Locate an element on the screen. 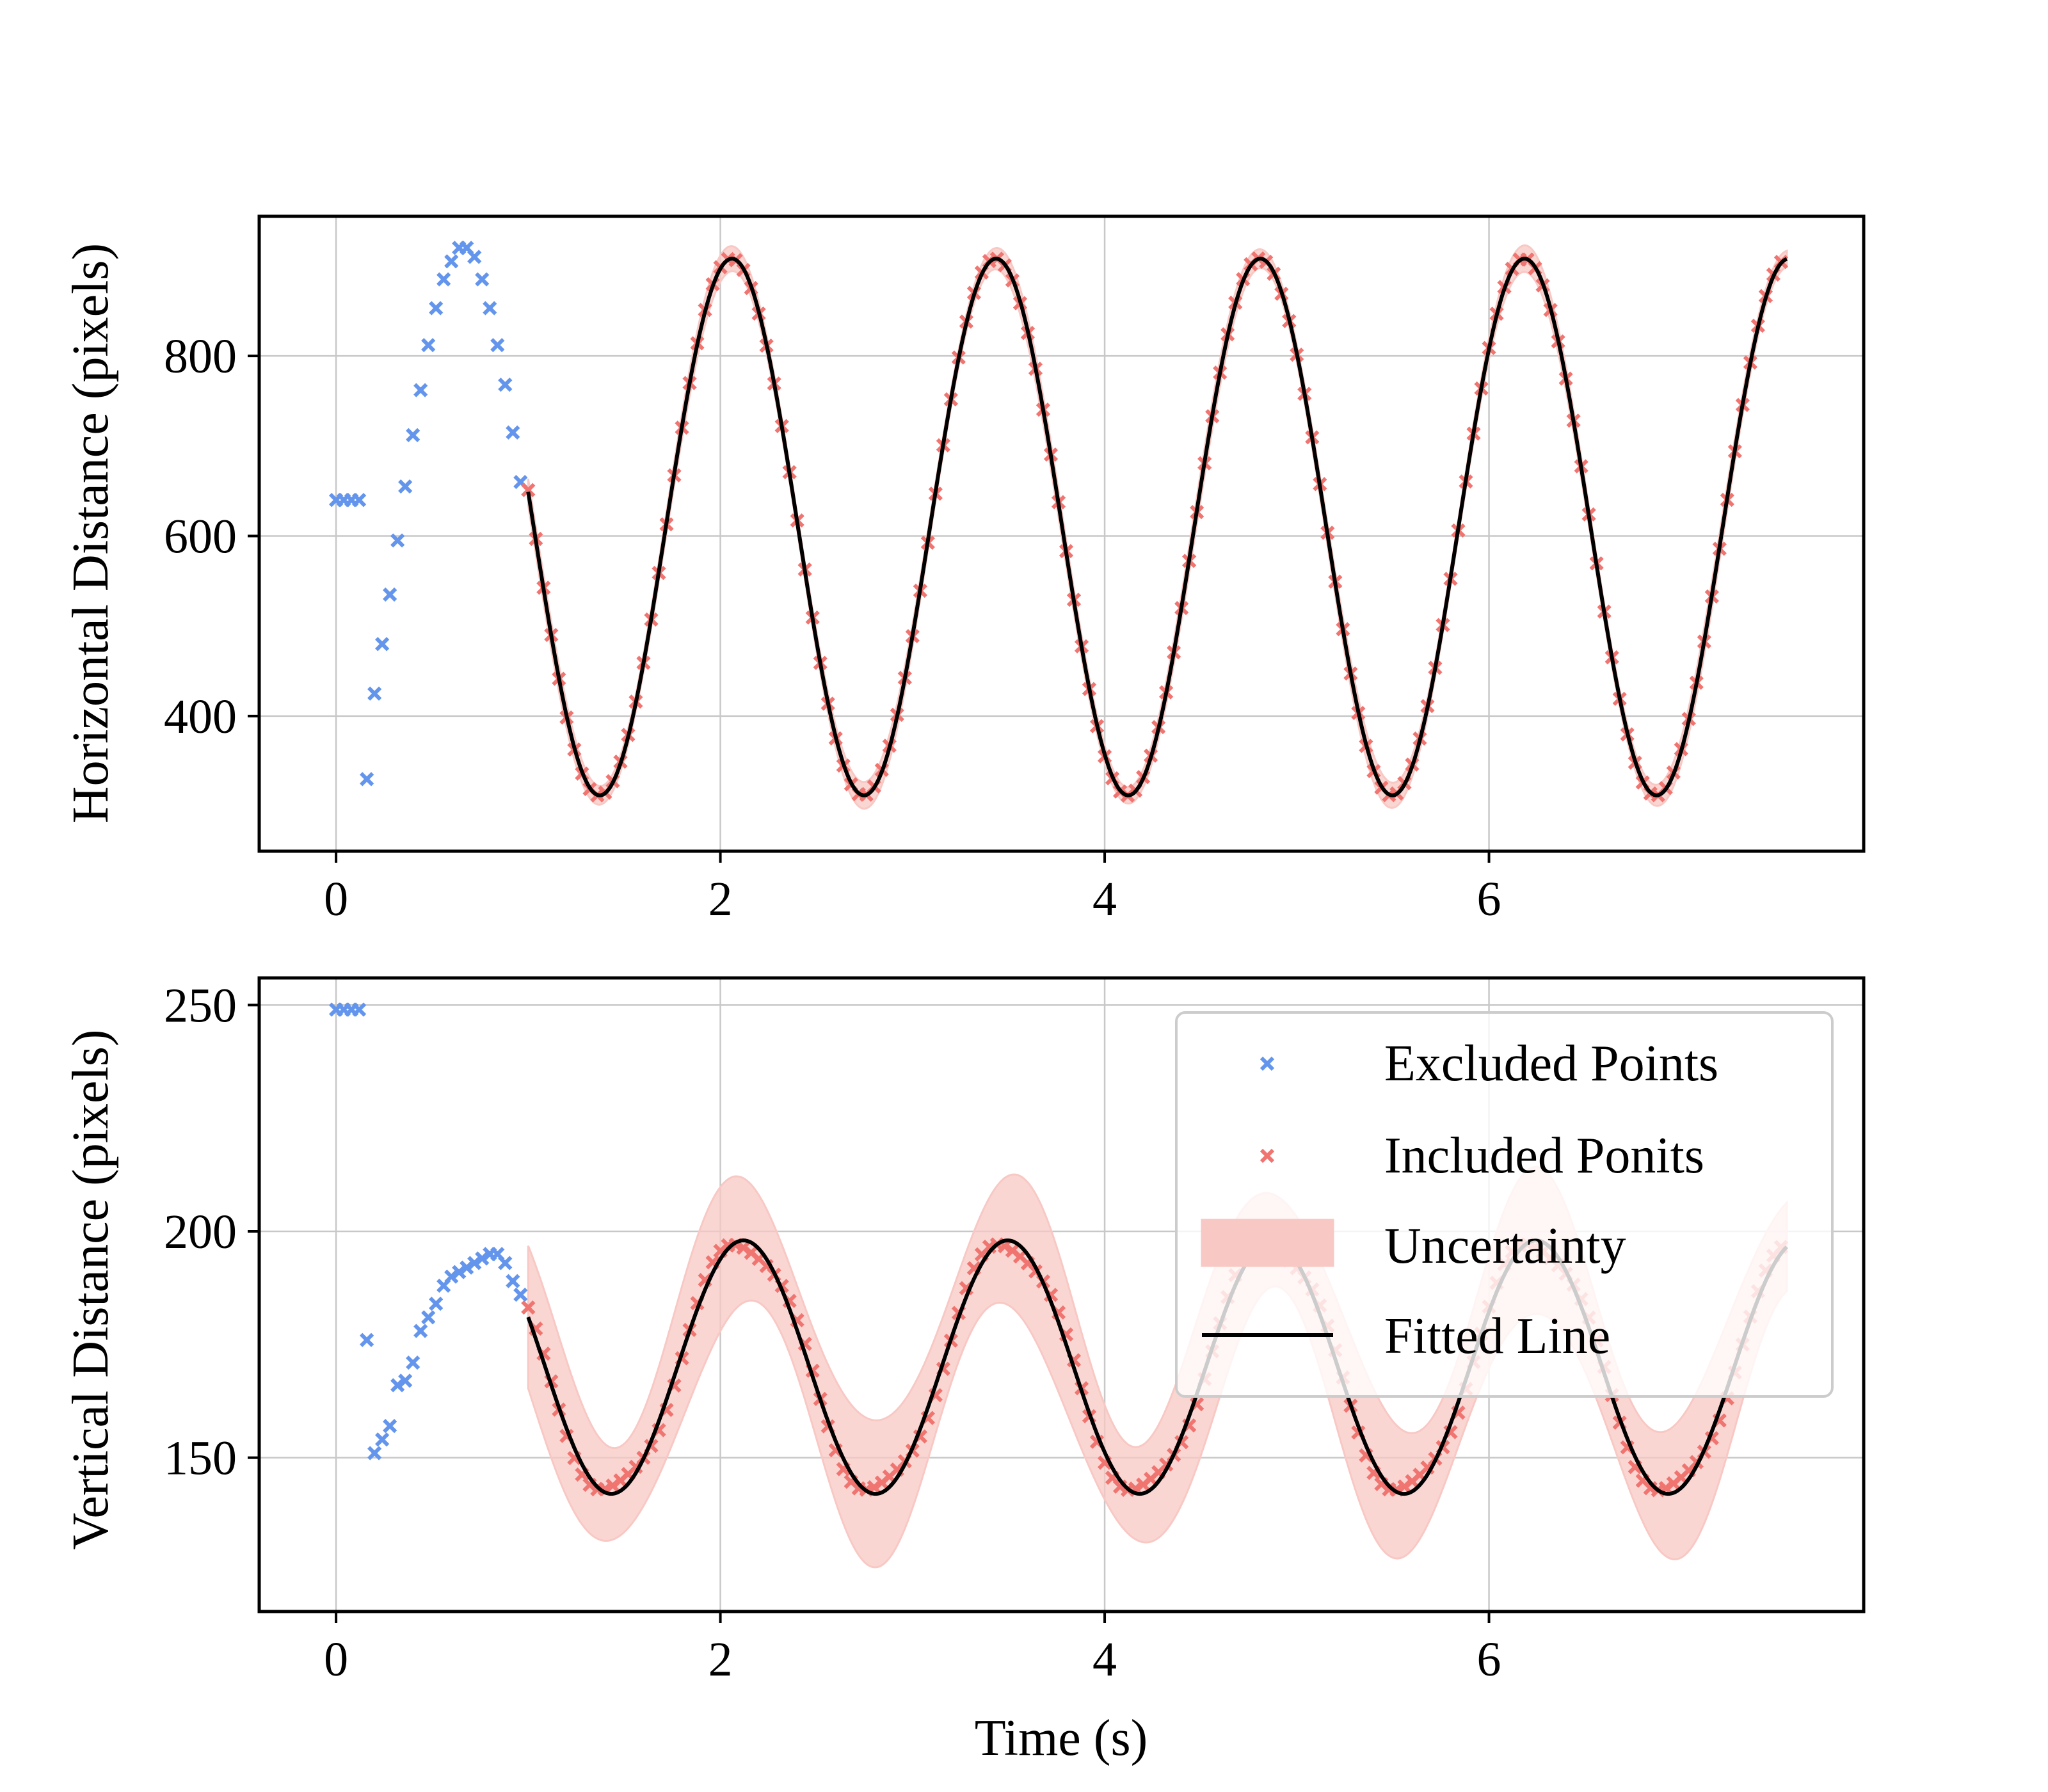 The image size is (2048, 1792). legend-patch-uncertainty-icon is located at coordinates (1267, 1243).